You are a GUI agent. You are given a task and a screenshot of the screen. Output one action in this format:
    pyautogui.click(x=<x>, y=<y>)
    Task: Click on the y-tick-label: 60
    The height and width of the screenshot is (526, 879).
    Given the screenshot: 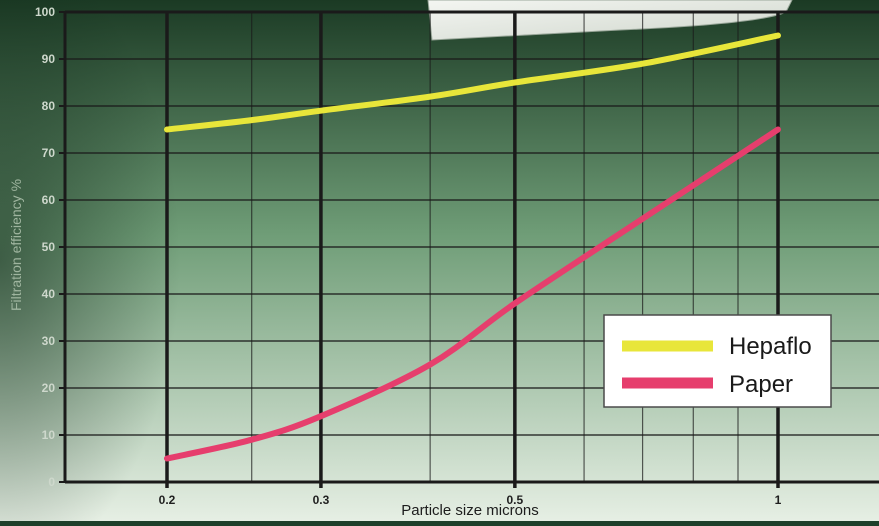 What is the action you would take?
    pyautogui.click(x=49, y=200)
    